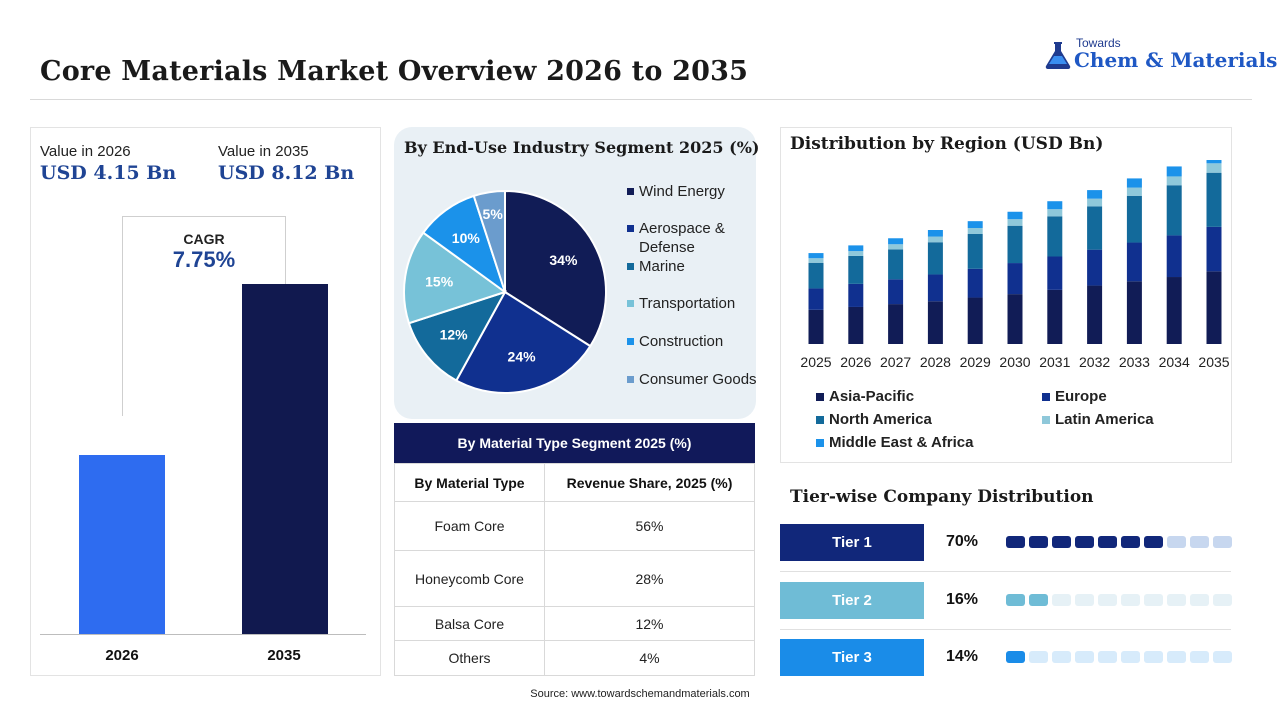  I want to click on pie-legend-item: Marine, so click(692, 266).